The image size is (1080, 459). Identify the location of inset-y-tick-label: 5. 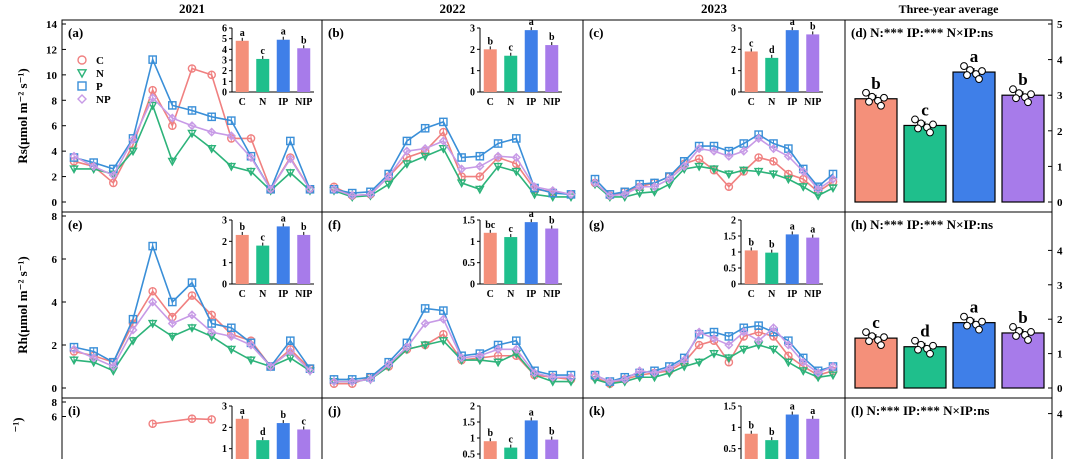
(224, 39).